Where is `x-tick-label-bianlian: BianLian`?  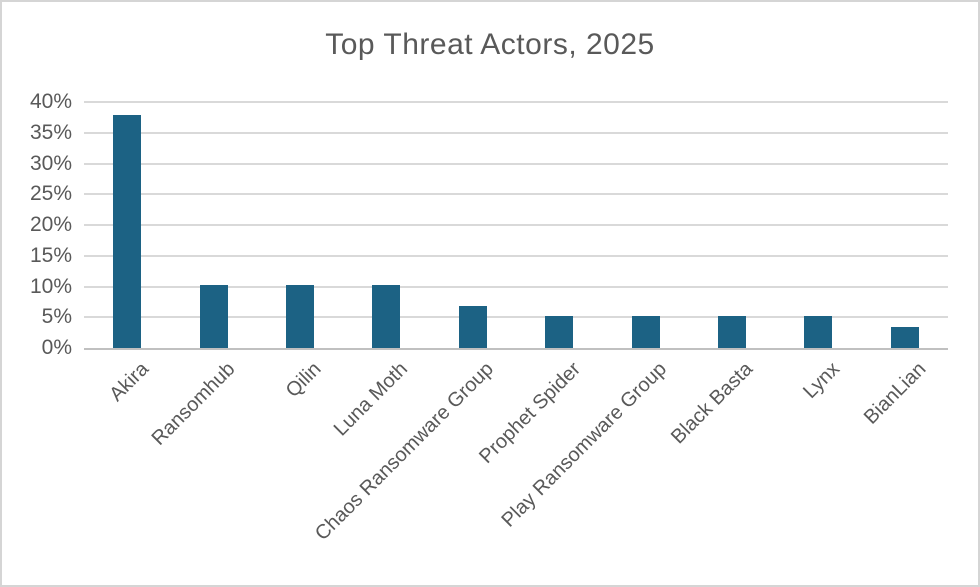 x-tick-label-bianlian: BianLian is located at coordinates (895, 393).